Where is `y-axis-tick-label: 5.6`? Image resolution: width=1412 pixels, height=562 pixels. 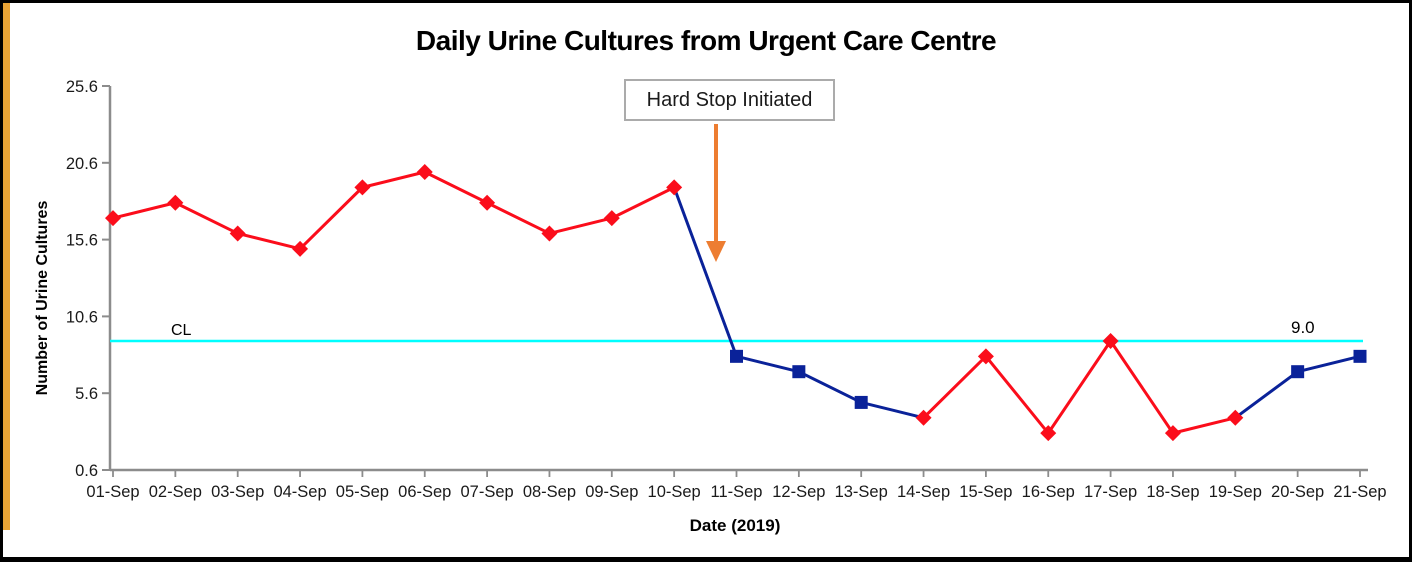
y-axis-tick-label: 5.6 is located at coordinates (86, 394).